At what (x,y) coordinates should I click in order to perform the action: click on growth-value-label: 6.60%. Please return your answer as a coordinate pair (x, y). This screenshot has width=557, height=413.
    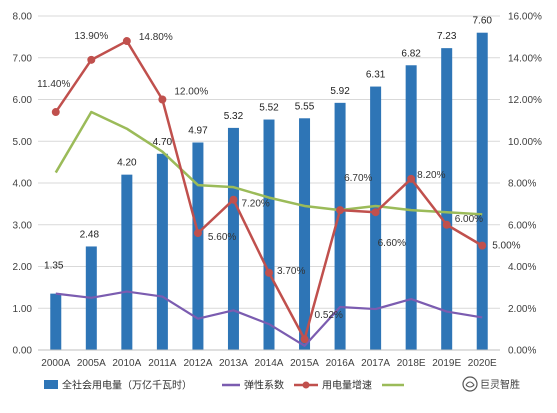
    Looking at the image, I should click on (392, 243).